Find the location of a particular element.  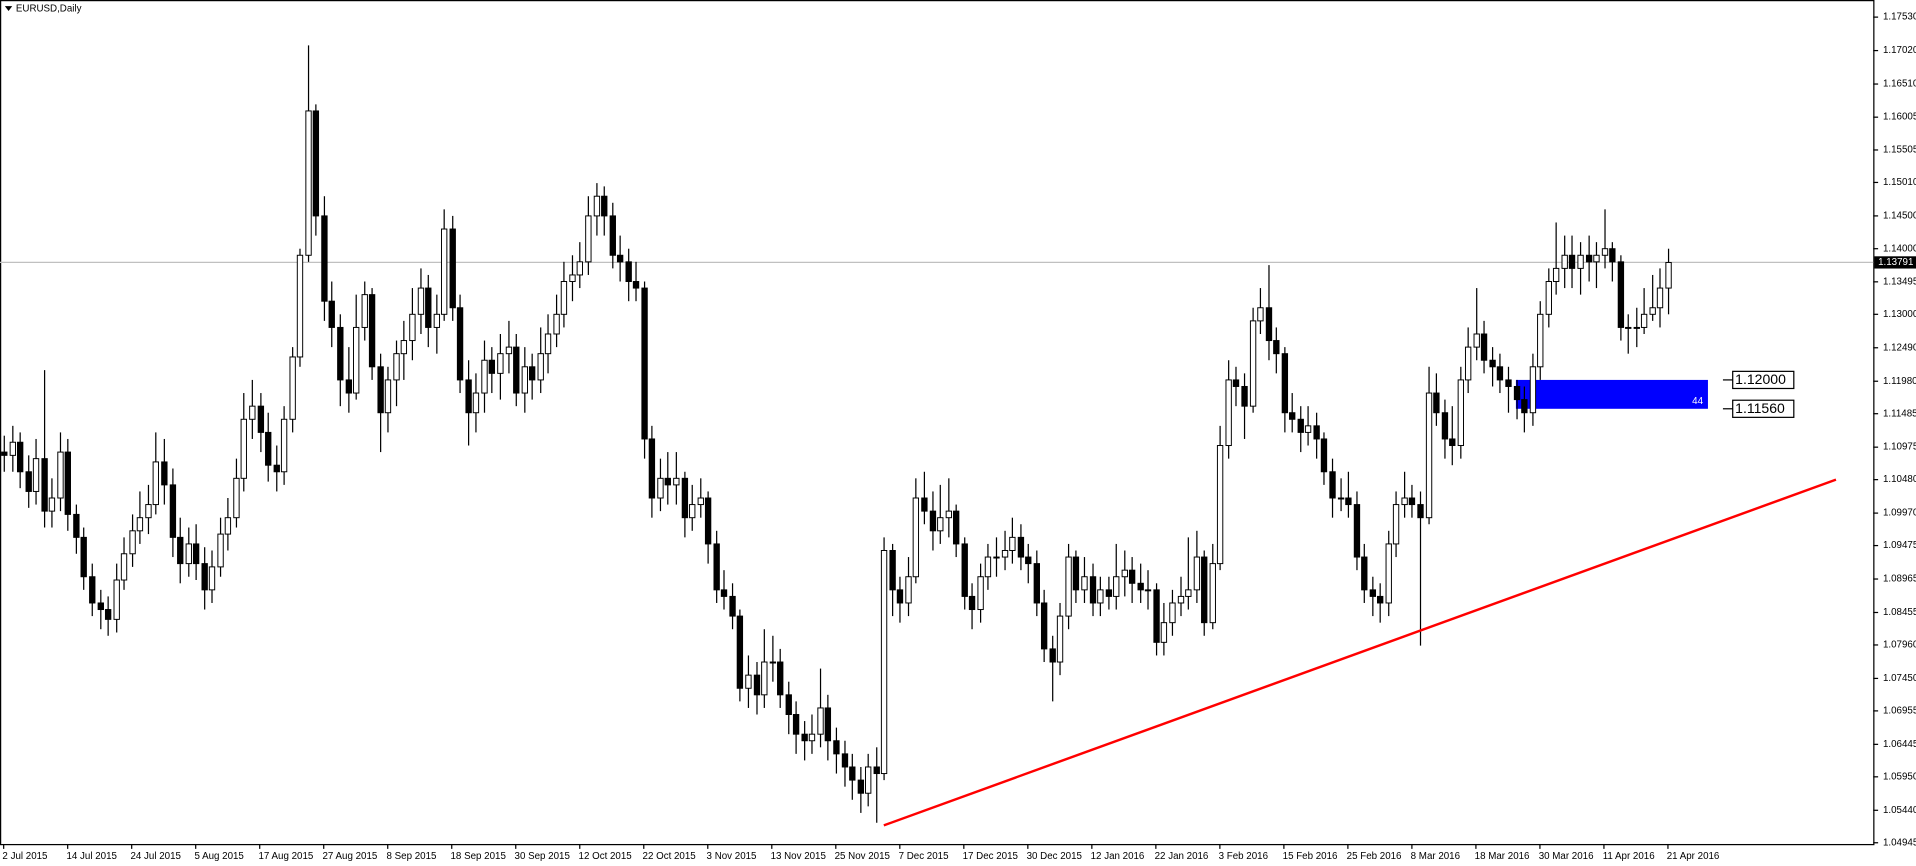

x-tick-label: 17 Aug 2015 is located at coordinates (285, 856).